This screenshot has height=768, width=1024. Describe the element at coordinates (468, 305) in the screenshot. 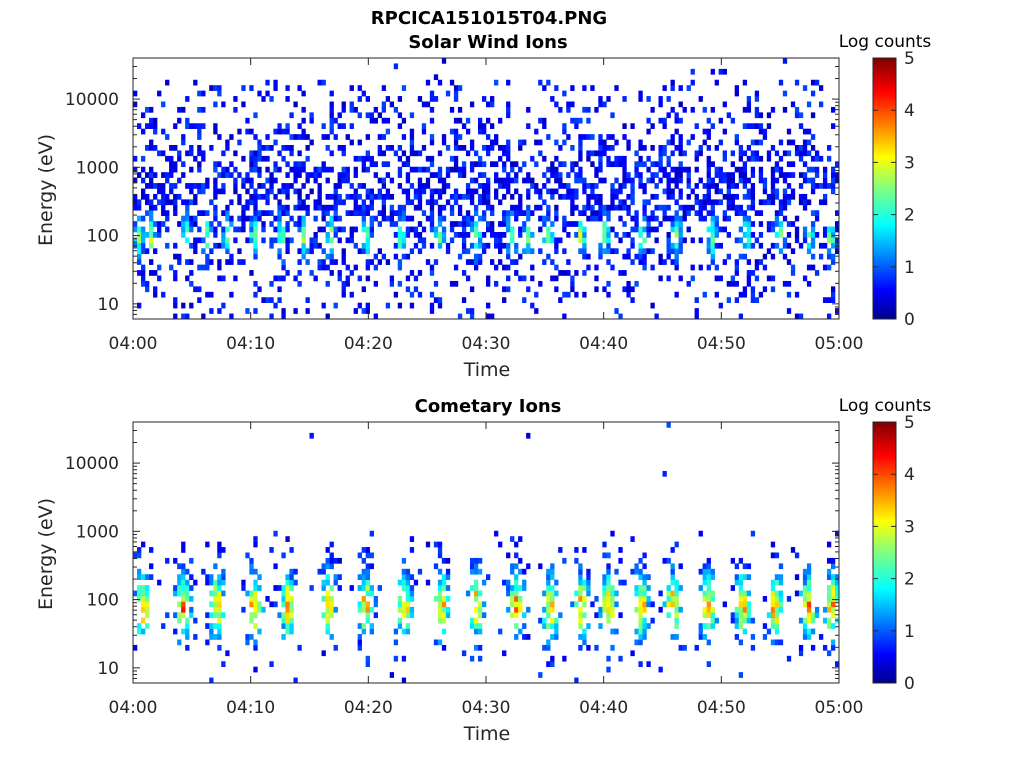

I see `y-tick: 10` at that location.